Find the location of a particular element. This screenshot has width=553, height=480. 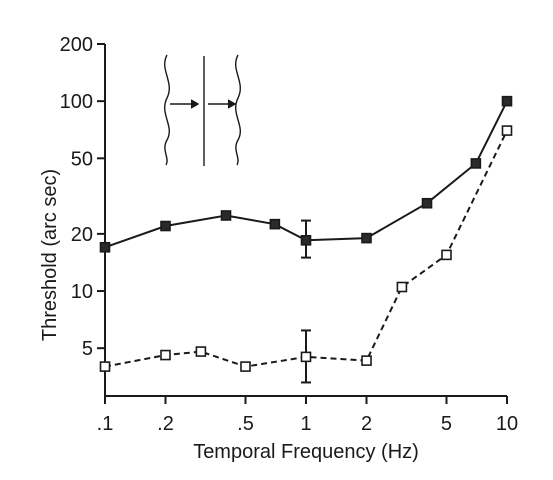

y-tick-label: 5 is located at coordinates (87, 349).